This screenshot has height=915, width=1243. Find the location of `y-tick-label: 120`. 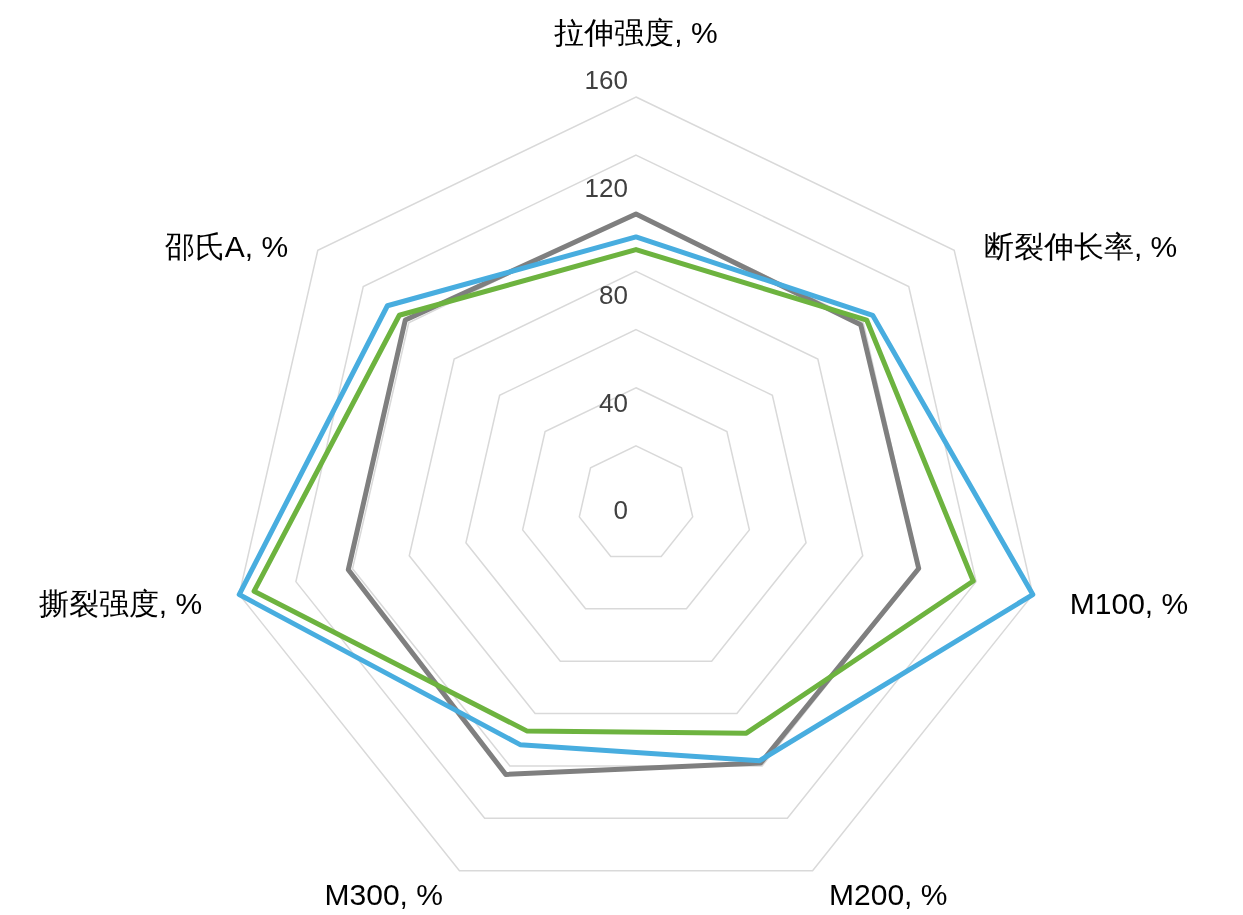

y-tick-label: 120 is located at coordinates (606, 187).